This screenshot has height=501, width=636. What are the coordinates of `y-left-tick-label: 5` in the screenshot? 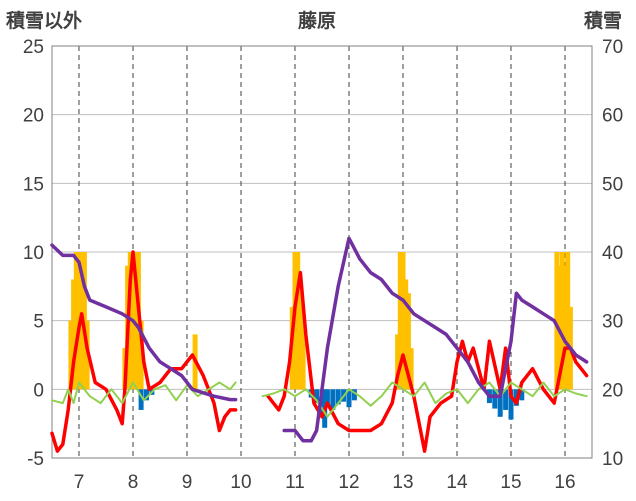 It's located at (38, 322).